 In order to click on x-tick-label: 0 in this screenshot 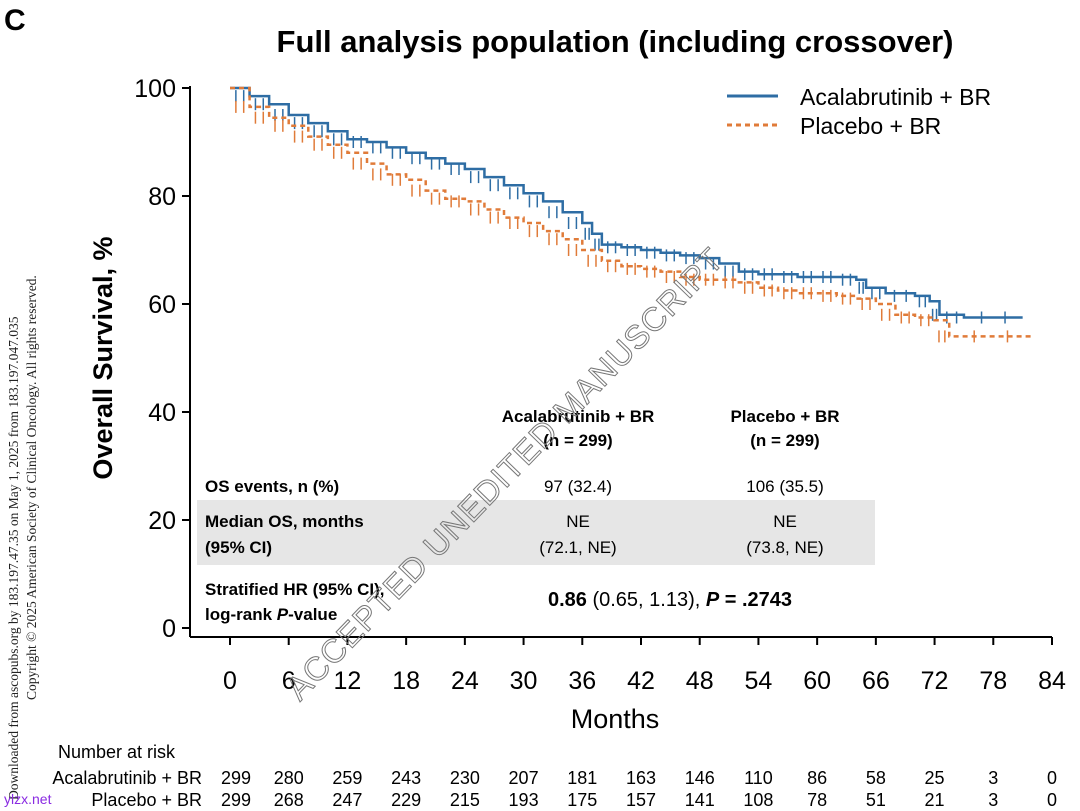, I will do `click(230, 681)`.